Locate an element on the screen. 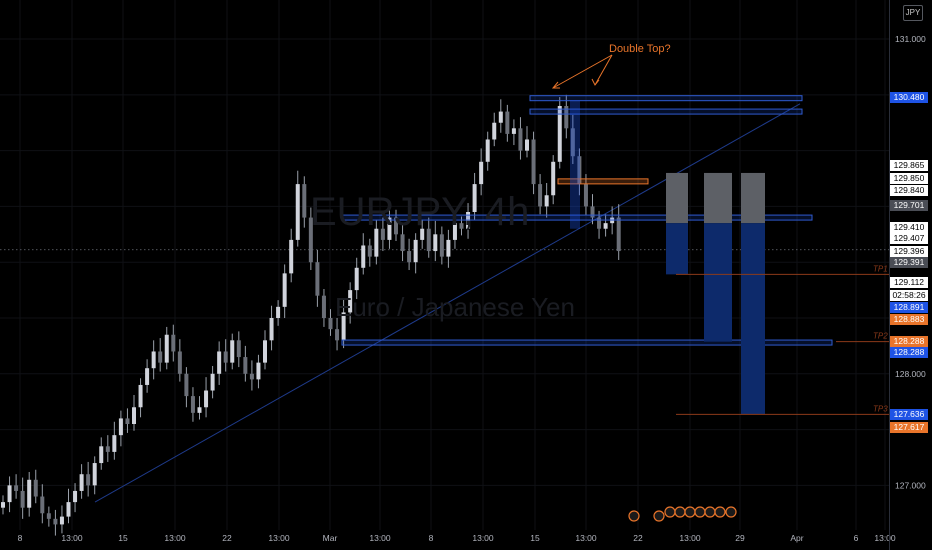  price-scale-label: 129.850 is located at coordinates (909, 178).